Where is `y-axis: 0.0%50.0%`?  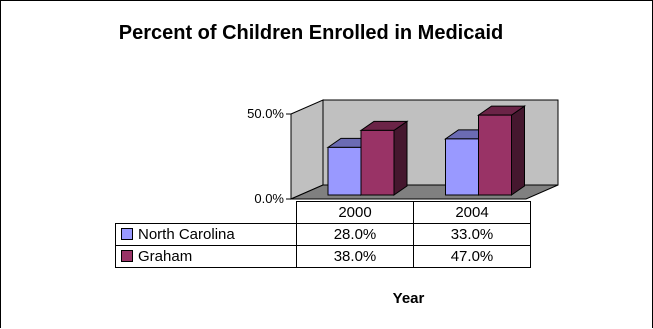
y-axis: 0.0%50.0% is located at coordinates (269, 156).